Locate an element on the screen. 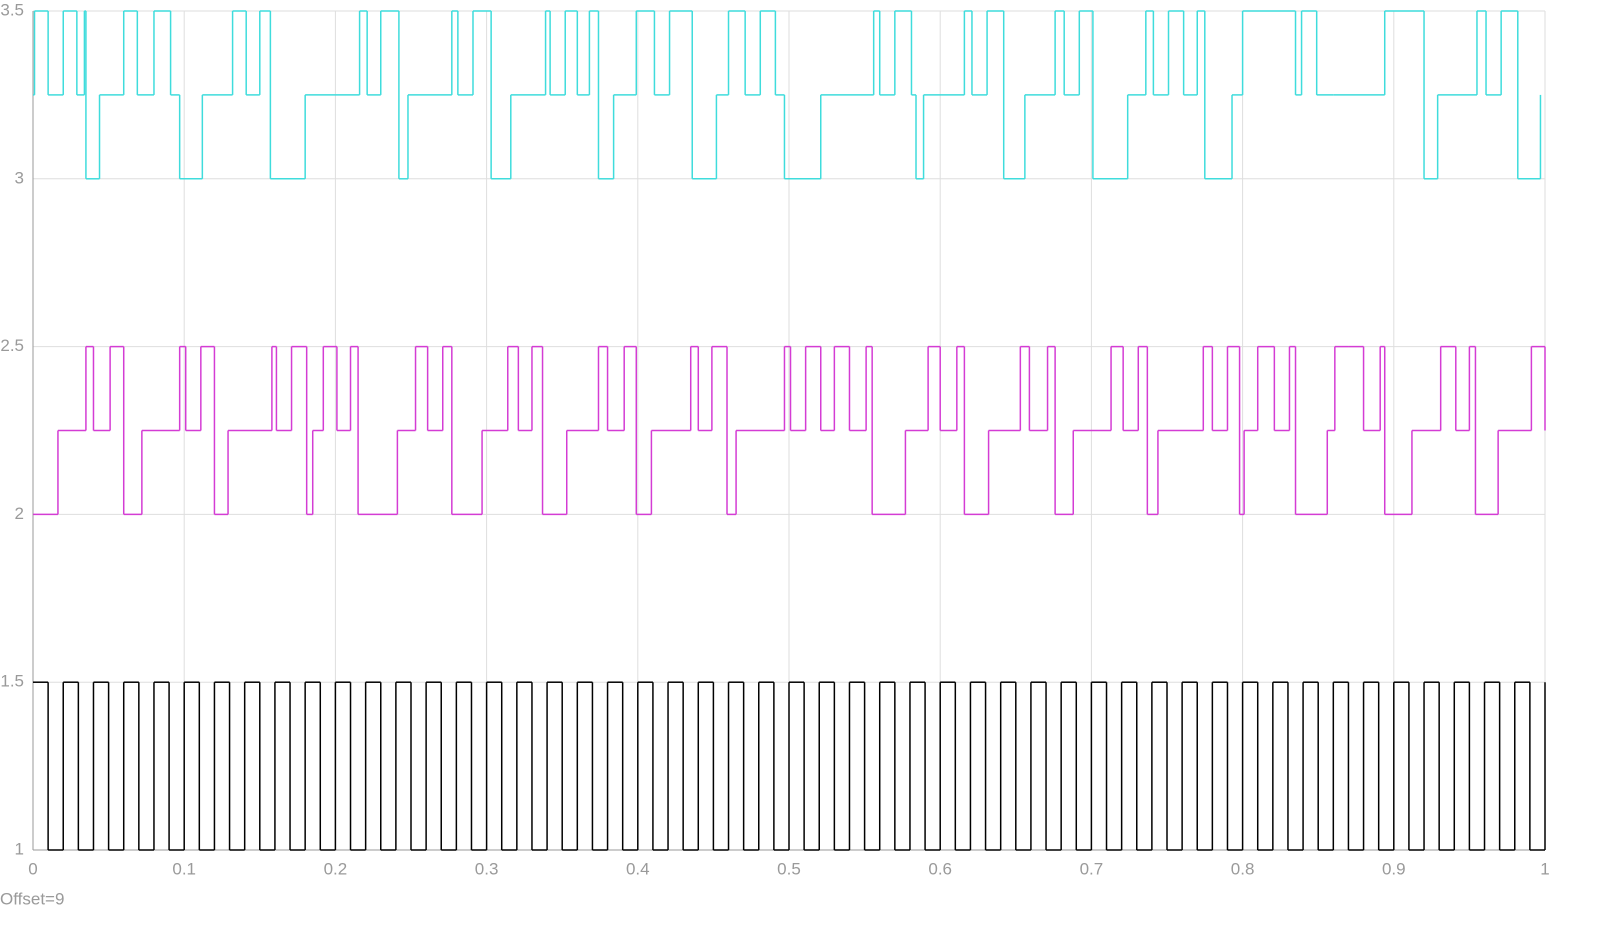 This screenshot has height=948, width=1624. x-tick-label: 1 is located at coordinates (1544, 868).